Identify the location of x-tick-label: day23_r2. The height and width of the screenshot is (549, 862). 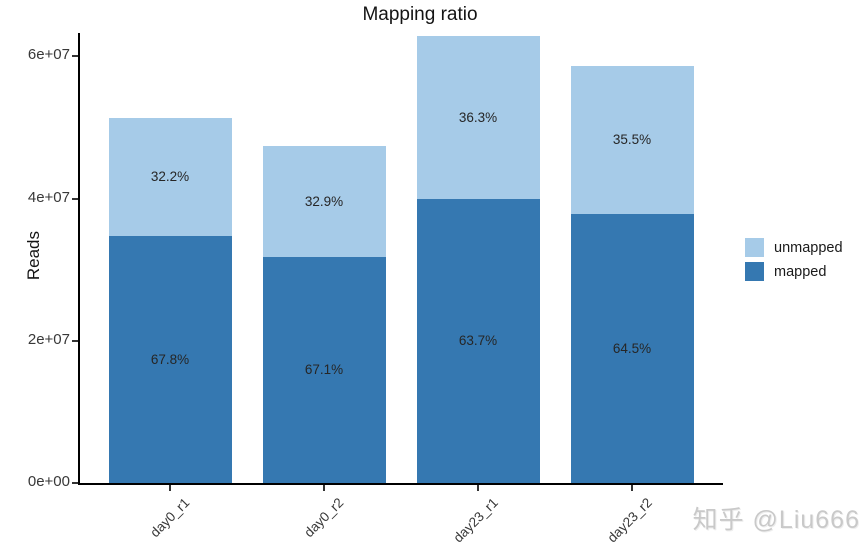
(629, 520).